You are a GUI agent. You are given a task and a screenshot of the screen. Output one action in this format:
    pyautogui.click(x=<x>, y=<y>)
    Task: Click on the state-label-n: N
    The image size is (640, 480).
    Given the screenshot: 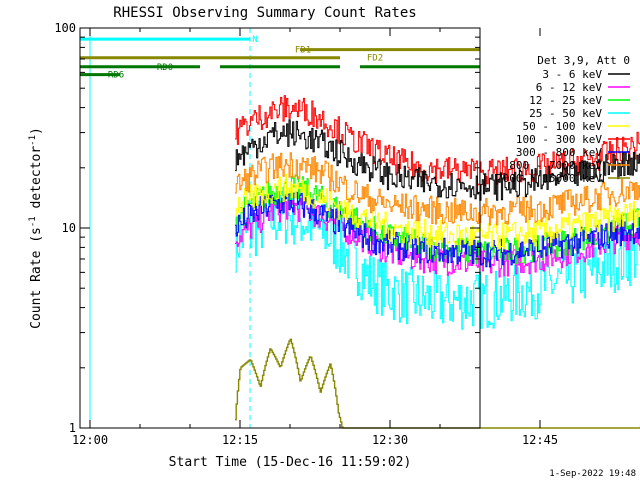 What is the action you would take?
    pyautogui.click(x=254, y=40)
    